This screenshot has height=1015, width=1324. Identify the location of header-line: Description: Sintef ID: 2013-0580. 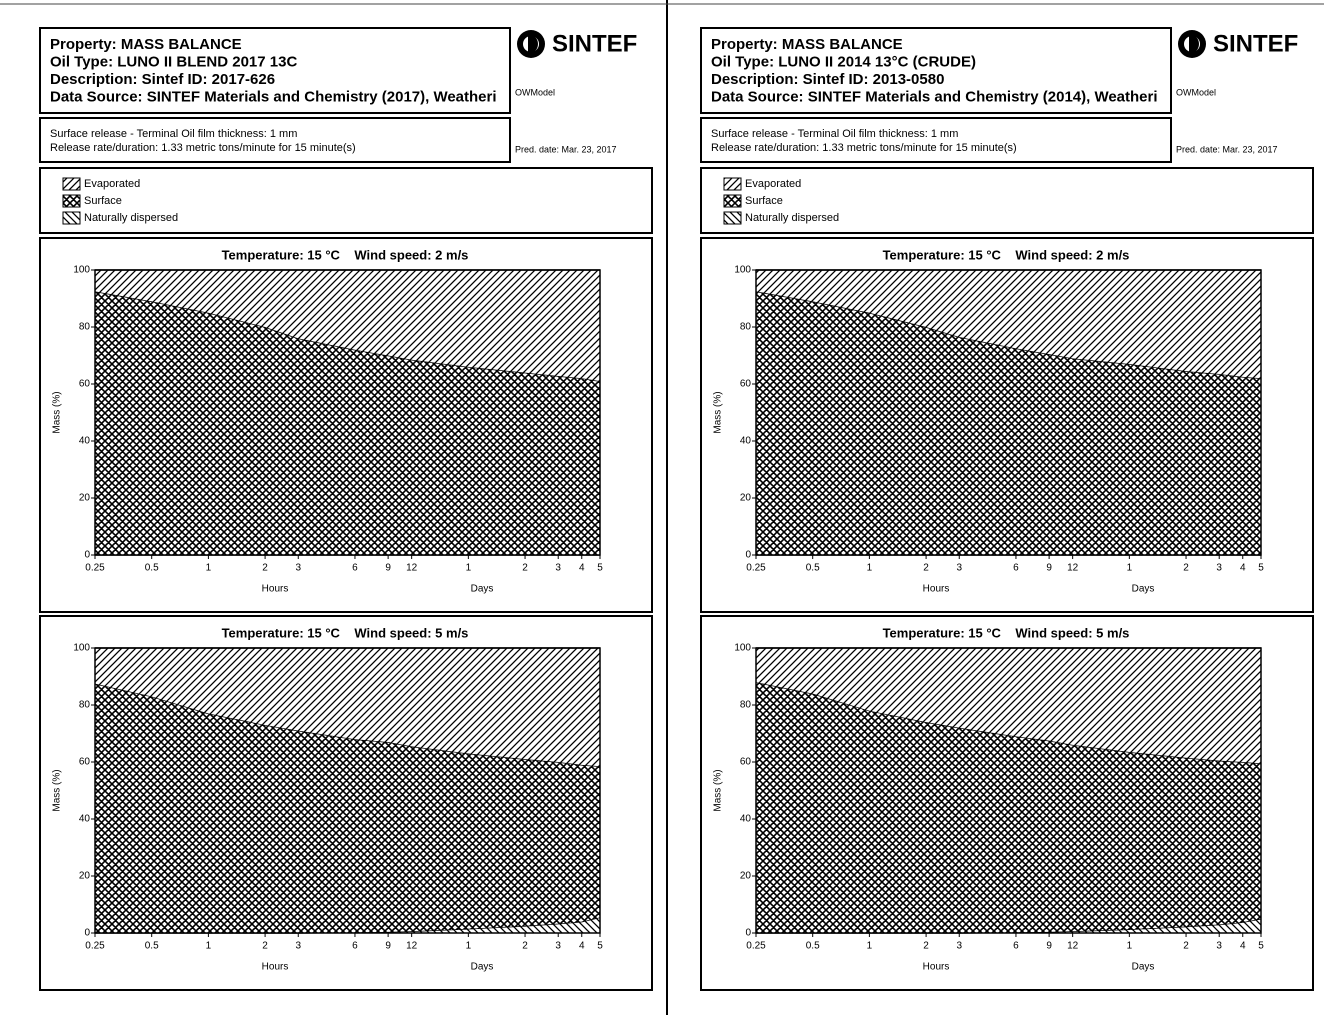
(827, 79).